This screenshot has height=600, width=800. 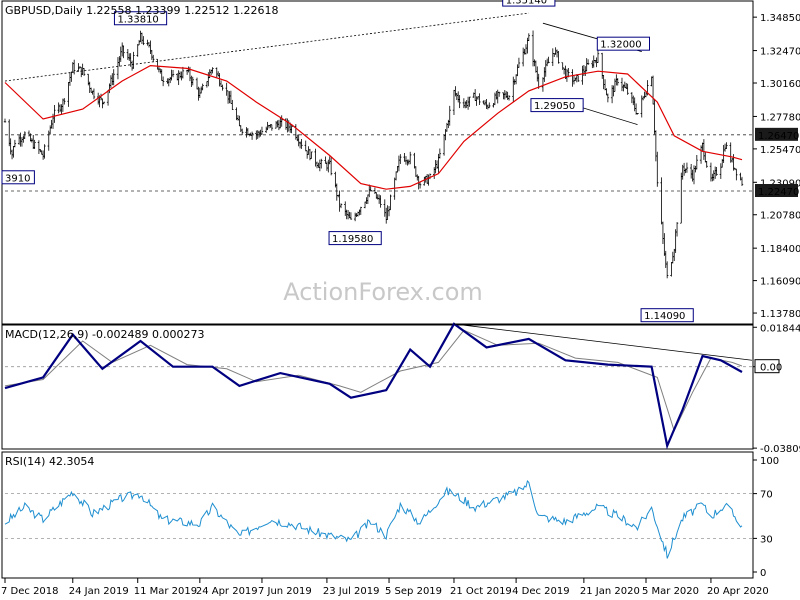 I want to click on price-y-tick-label: 1.13780, so click(x=780, y=314).